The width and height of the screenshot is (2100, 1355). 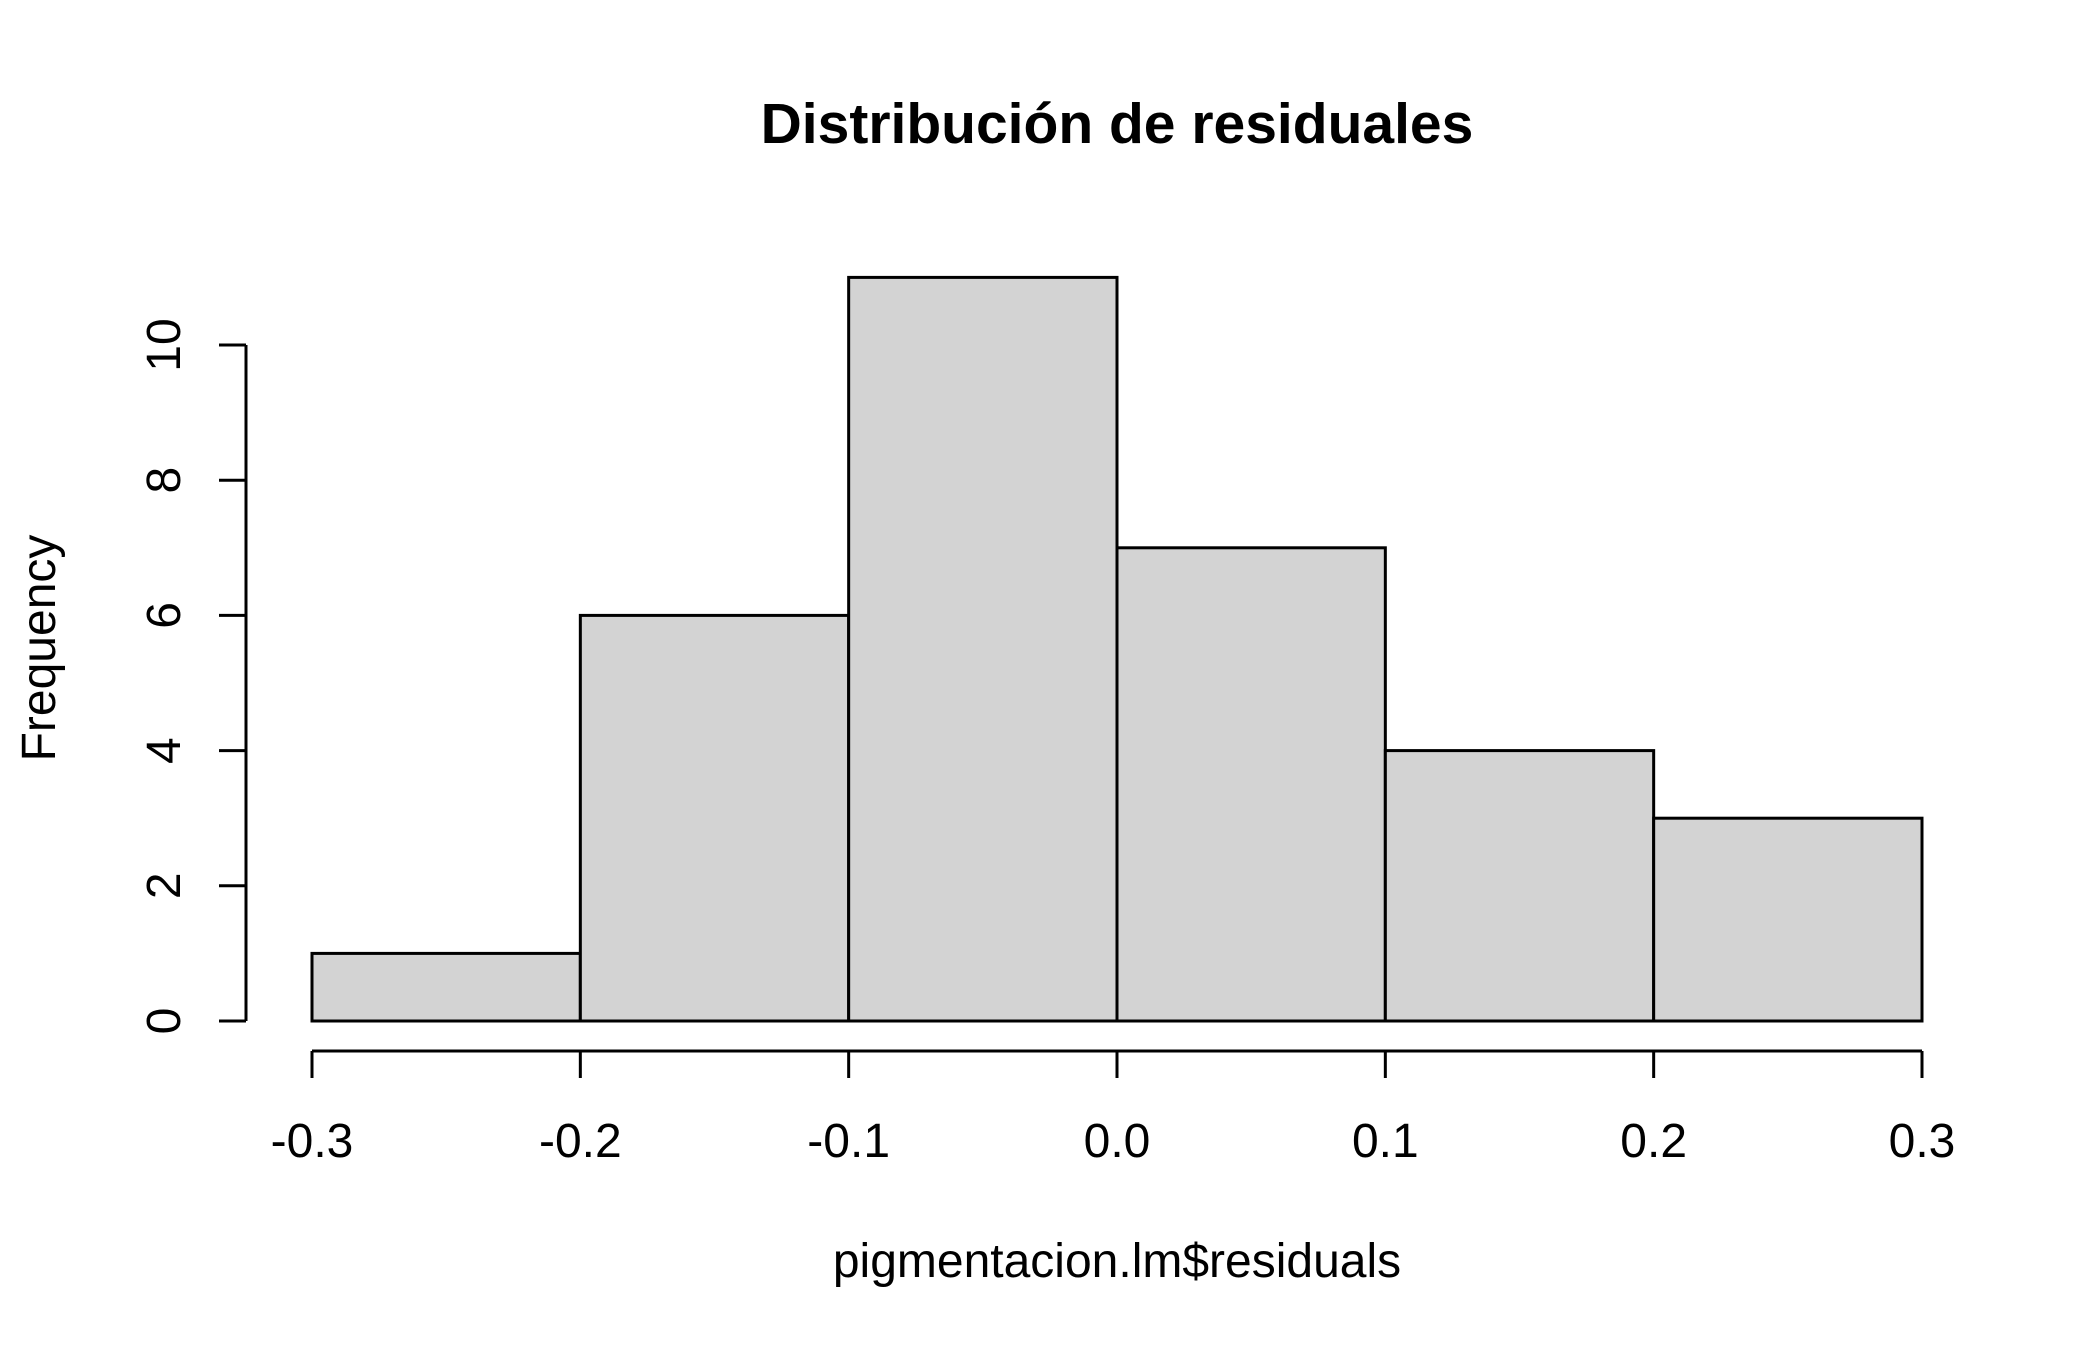 I want to click on y-tick-label: 0, so click(x=164, y=1021).